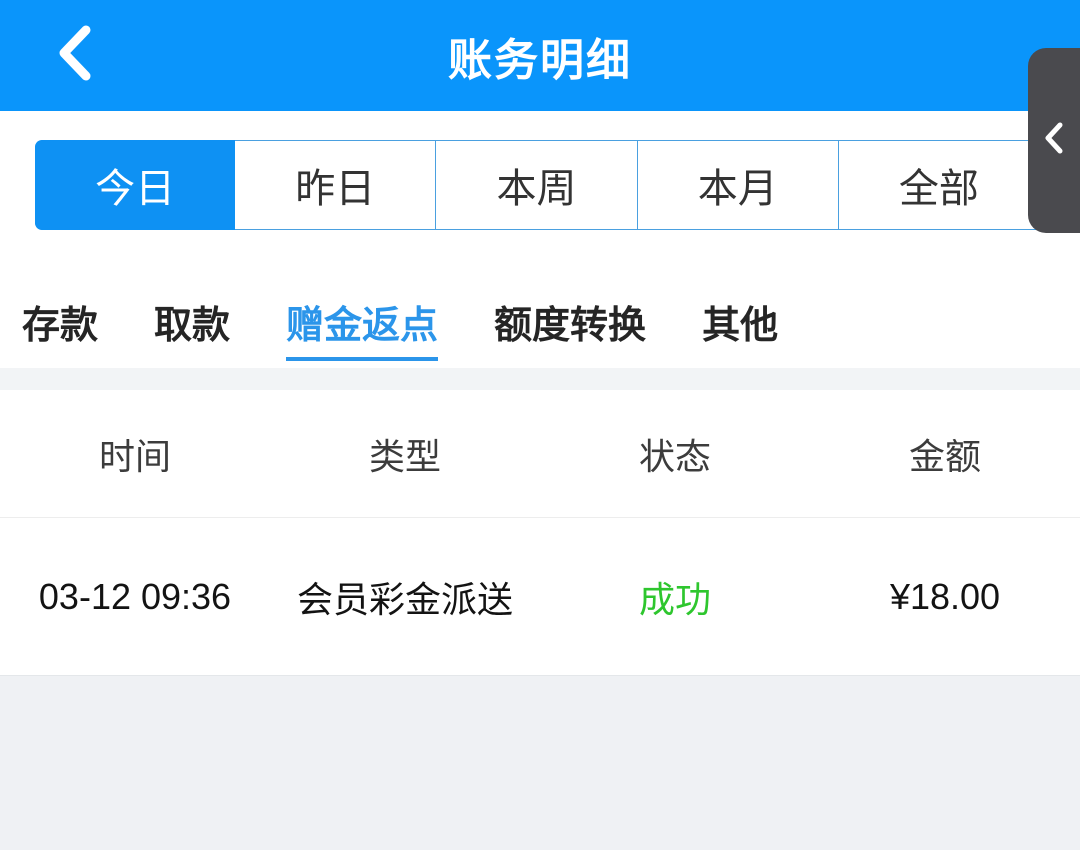 This screenshot has width=1080, height=850. I want to click on category-filters: 存款 取款 赠金返点 额度转换 其他, so click(400, 327).